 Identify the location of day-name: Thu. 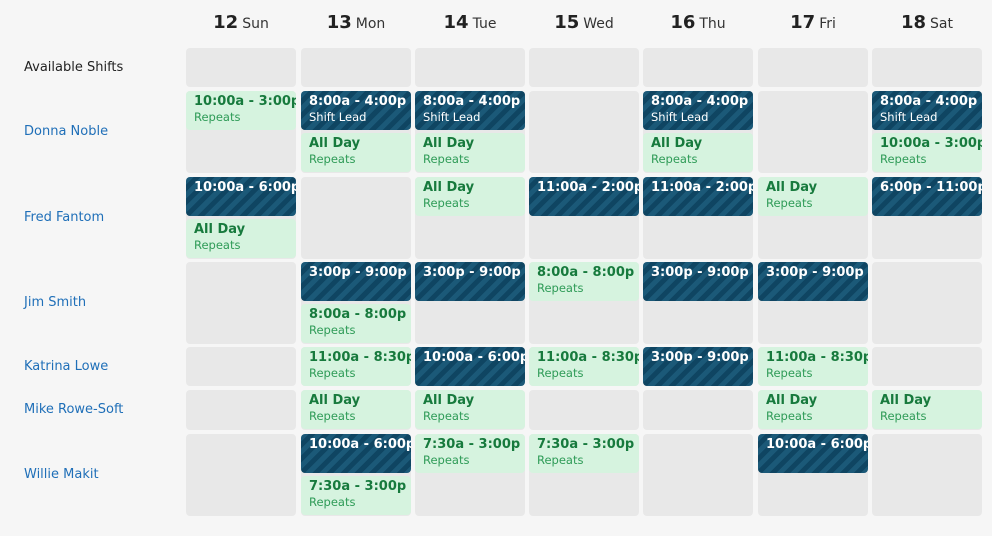
(712, 24).